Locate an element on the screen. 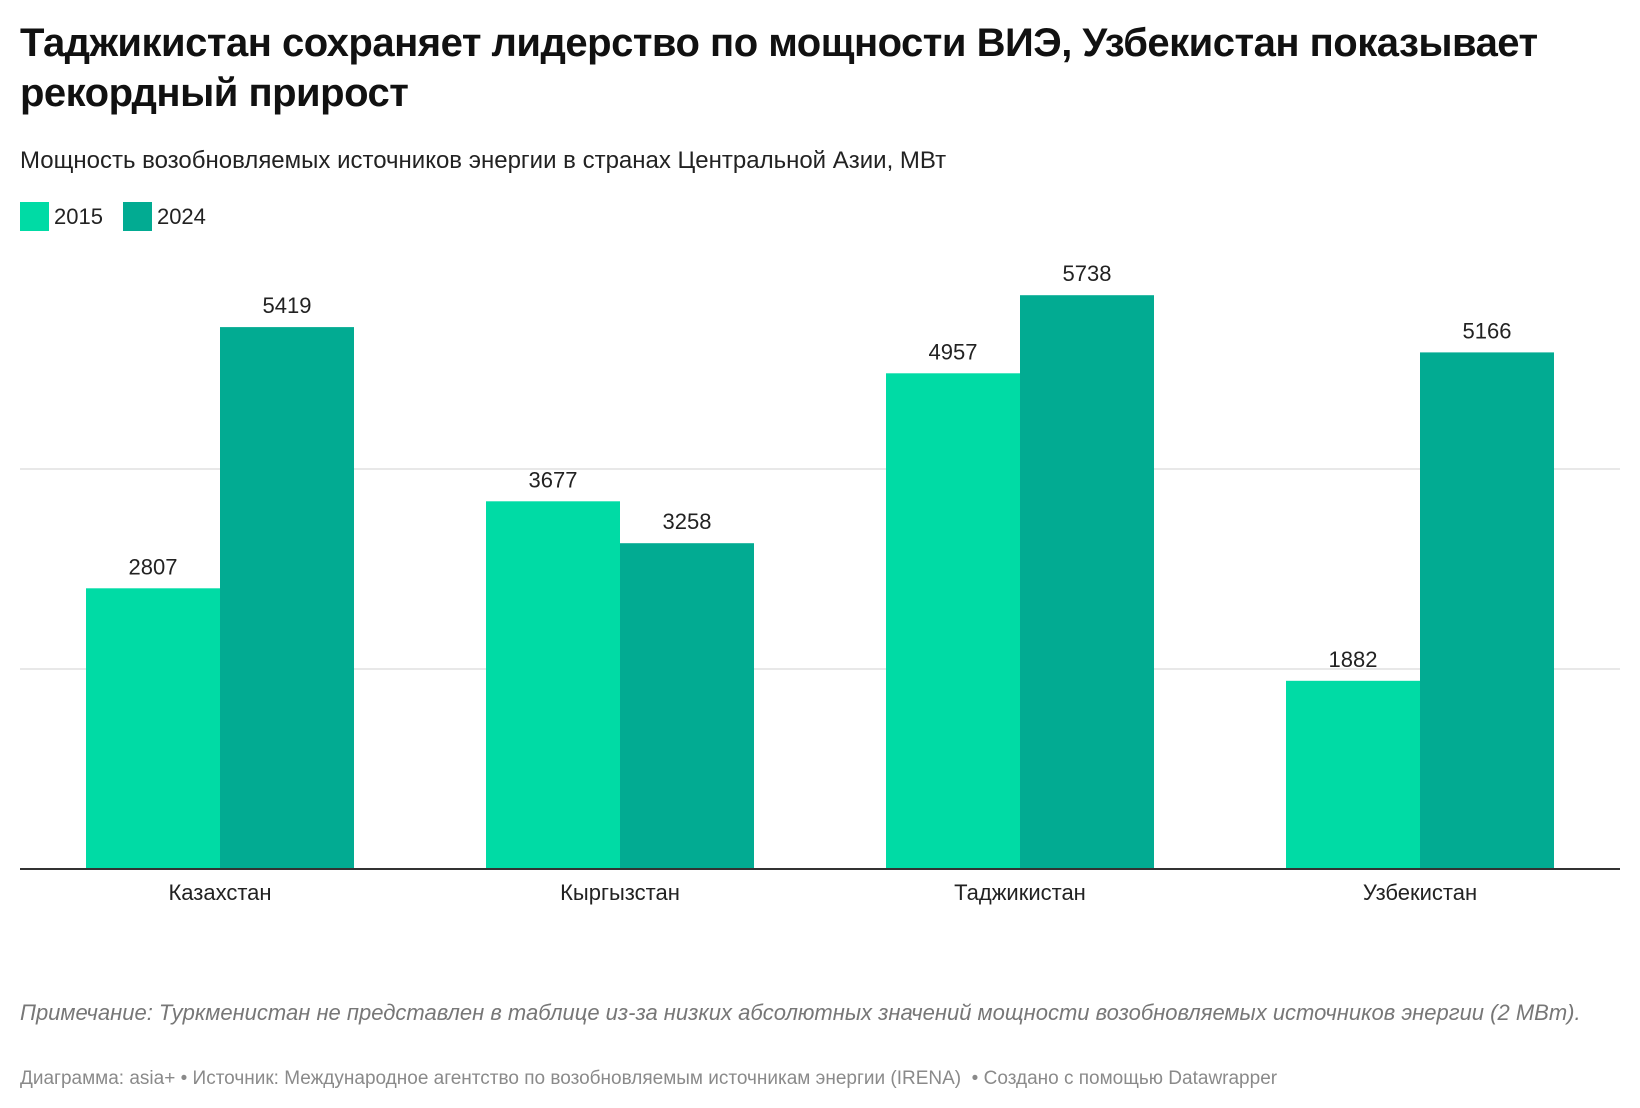  data-label: 3258 is located at coordinates (687, 521).